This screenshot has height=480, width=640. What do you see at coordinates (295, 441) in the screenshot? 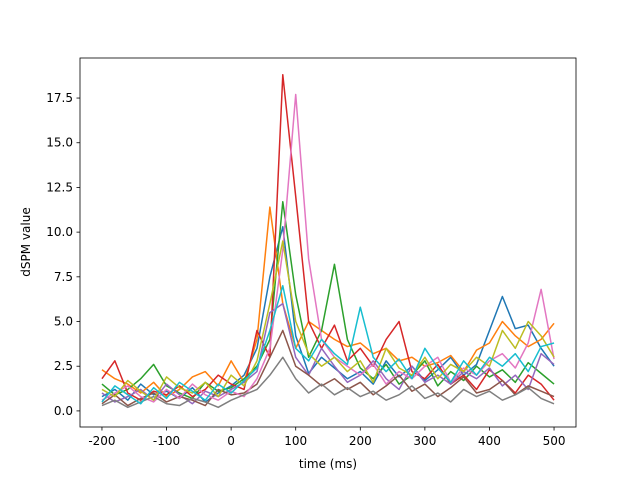
I see `x-tick-label: 100` at bounding box center [295, 441].